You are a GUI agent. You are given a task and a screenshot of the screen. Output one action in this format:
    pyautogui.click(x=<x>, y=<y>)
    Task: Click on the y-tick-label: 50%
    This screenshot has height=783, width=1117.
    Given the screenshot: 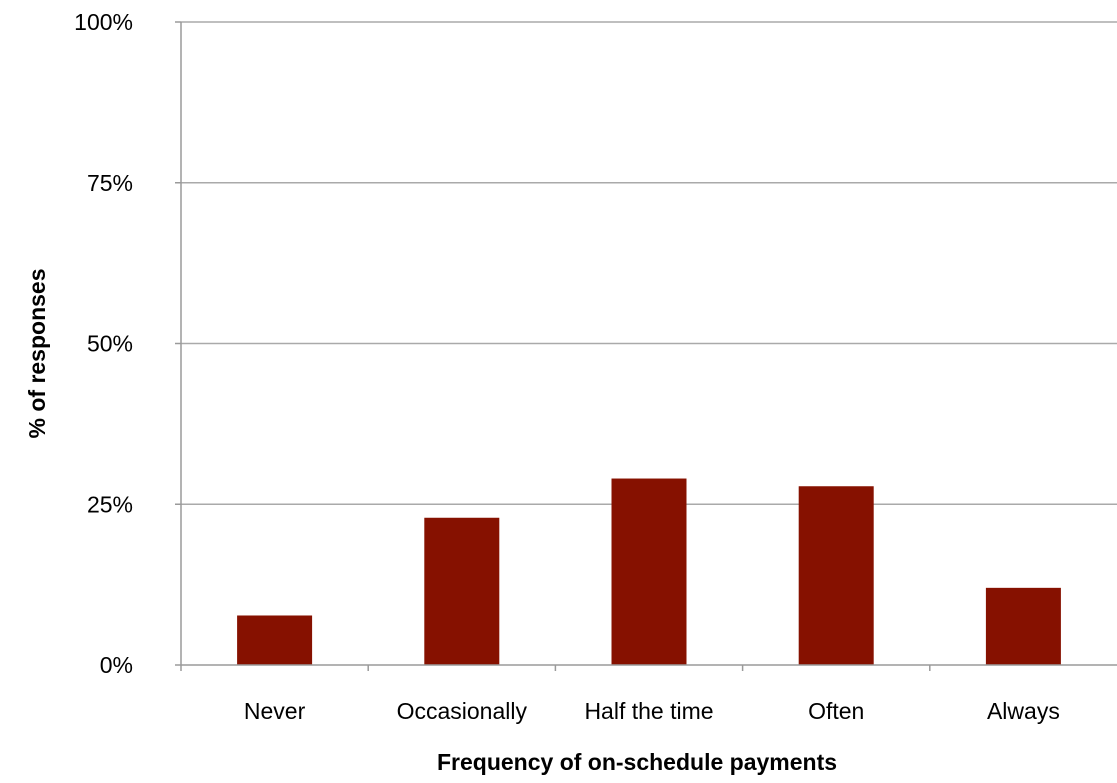 What is the action you would take?
    pyautogui.click(x=110, y=344)
    